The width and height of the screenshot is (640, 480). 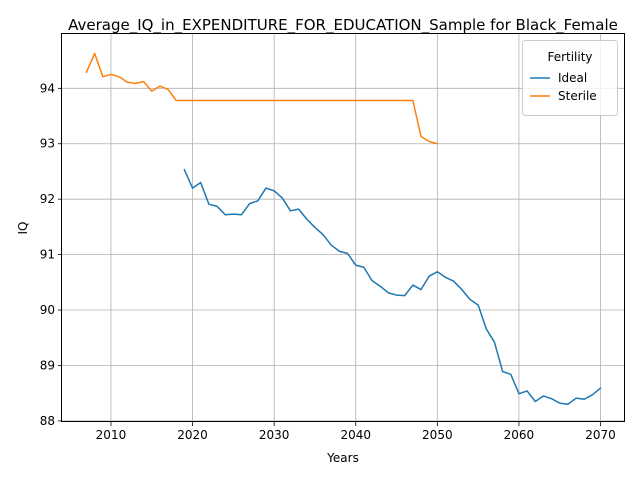 I want to click on x-tick-label: 2020, so click(x=192, y=435).